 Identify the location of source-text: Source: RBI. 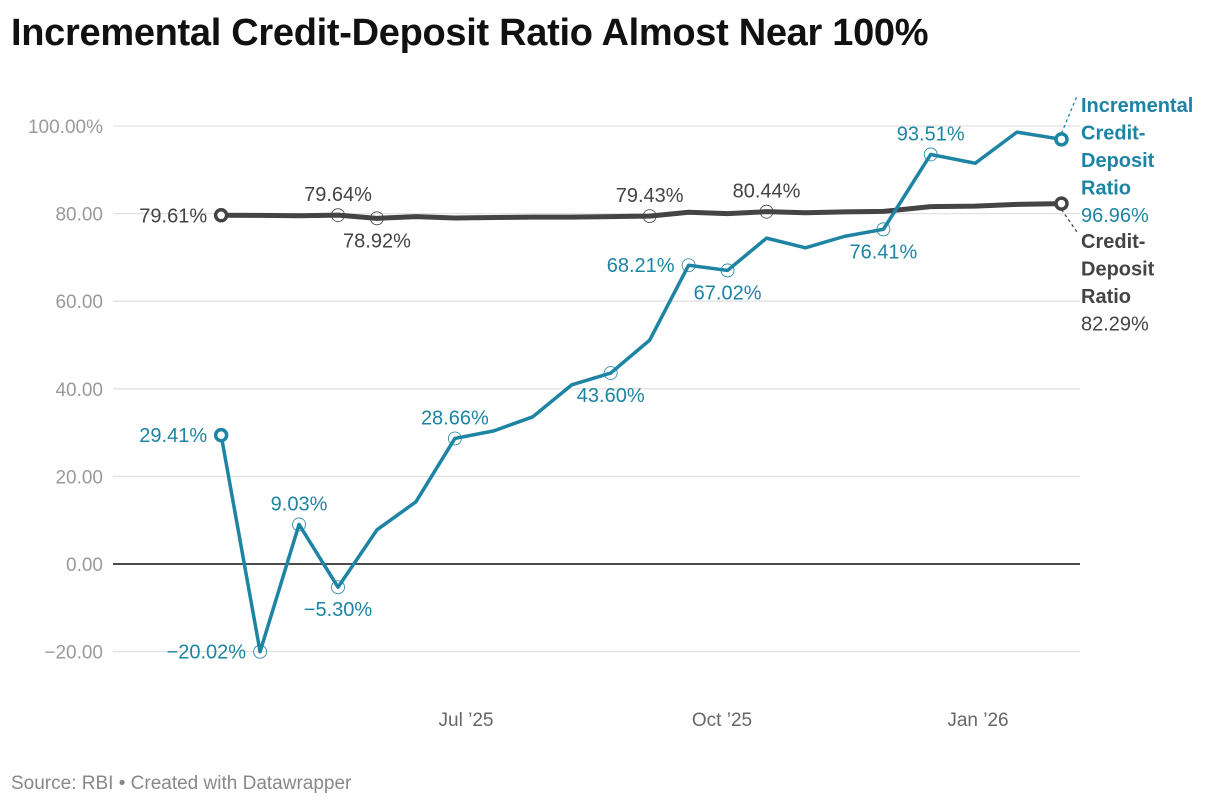
(62, 783).